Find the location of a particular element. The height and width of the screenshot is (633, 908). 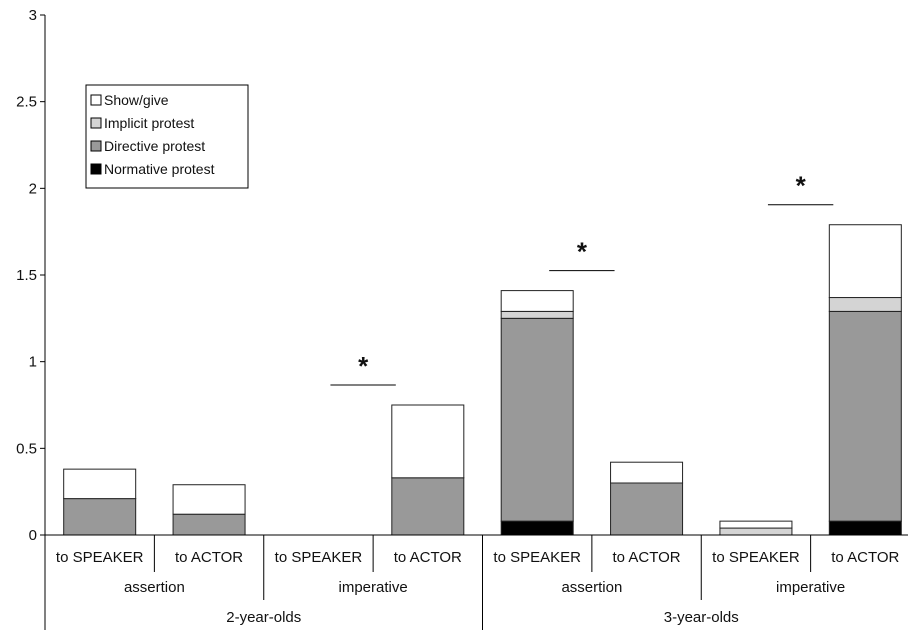

legend-label: Show/give is located at coordinates (136, 100).